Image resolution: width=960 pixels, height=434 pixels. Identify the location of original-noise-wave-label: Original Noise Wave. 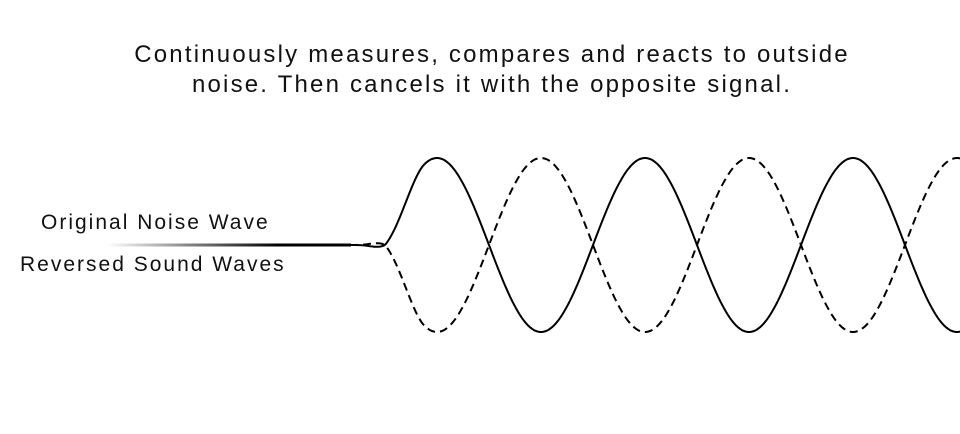
(155, 222).